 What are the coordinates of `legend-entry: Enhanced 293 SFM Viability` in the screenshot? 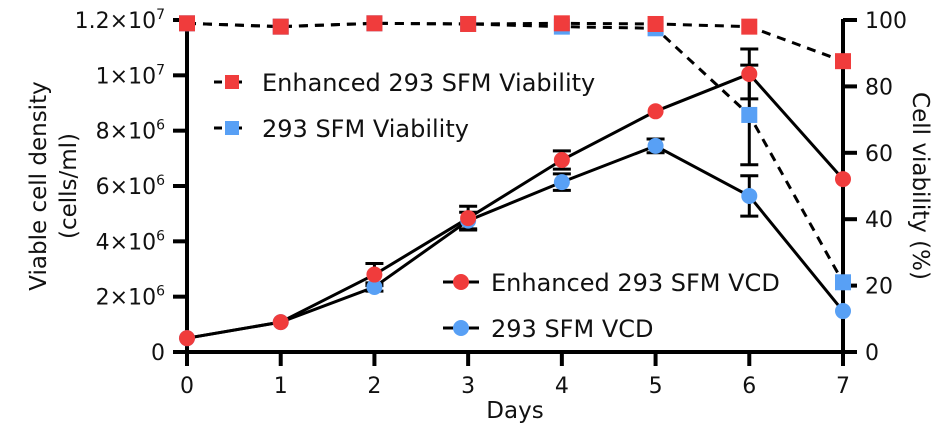 It's located at (404, 83).